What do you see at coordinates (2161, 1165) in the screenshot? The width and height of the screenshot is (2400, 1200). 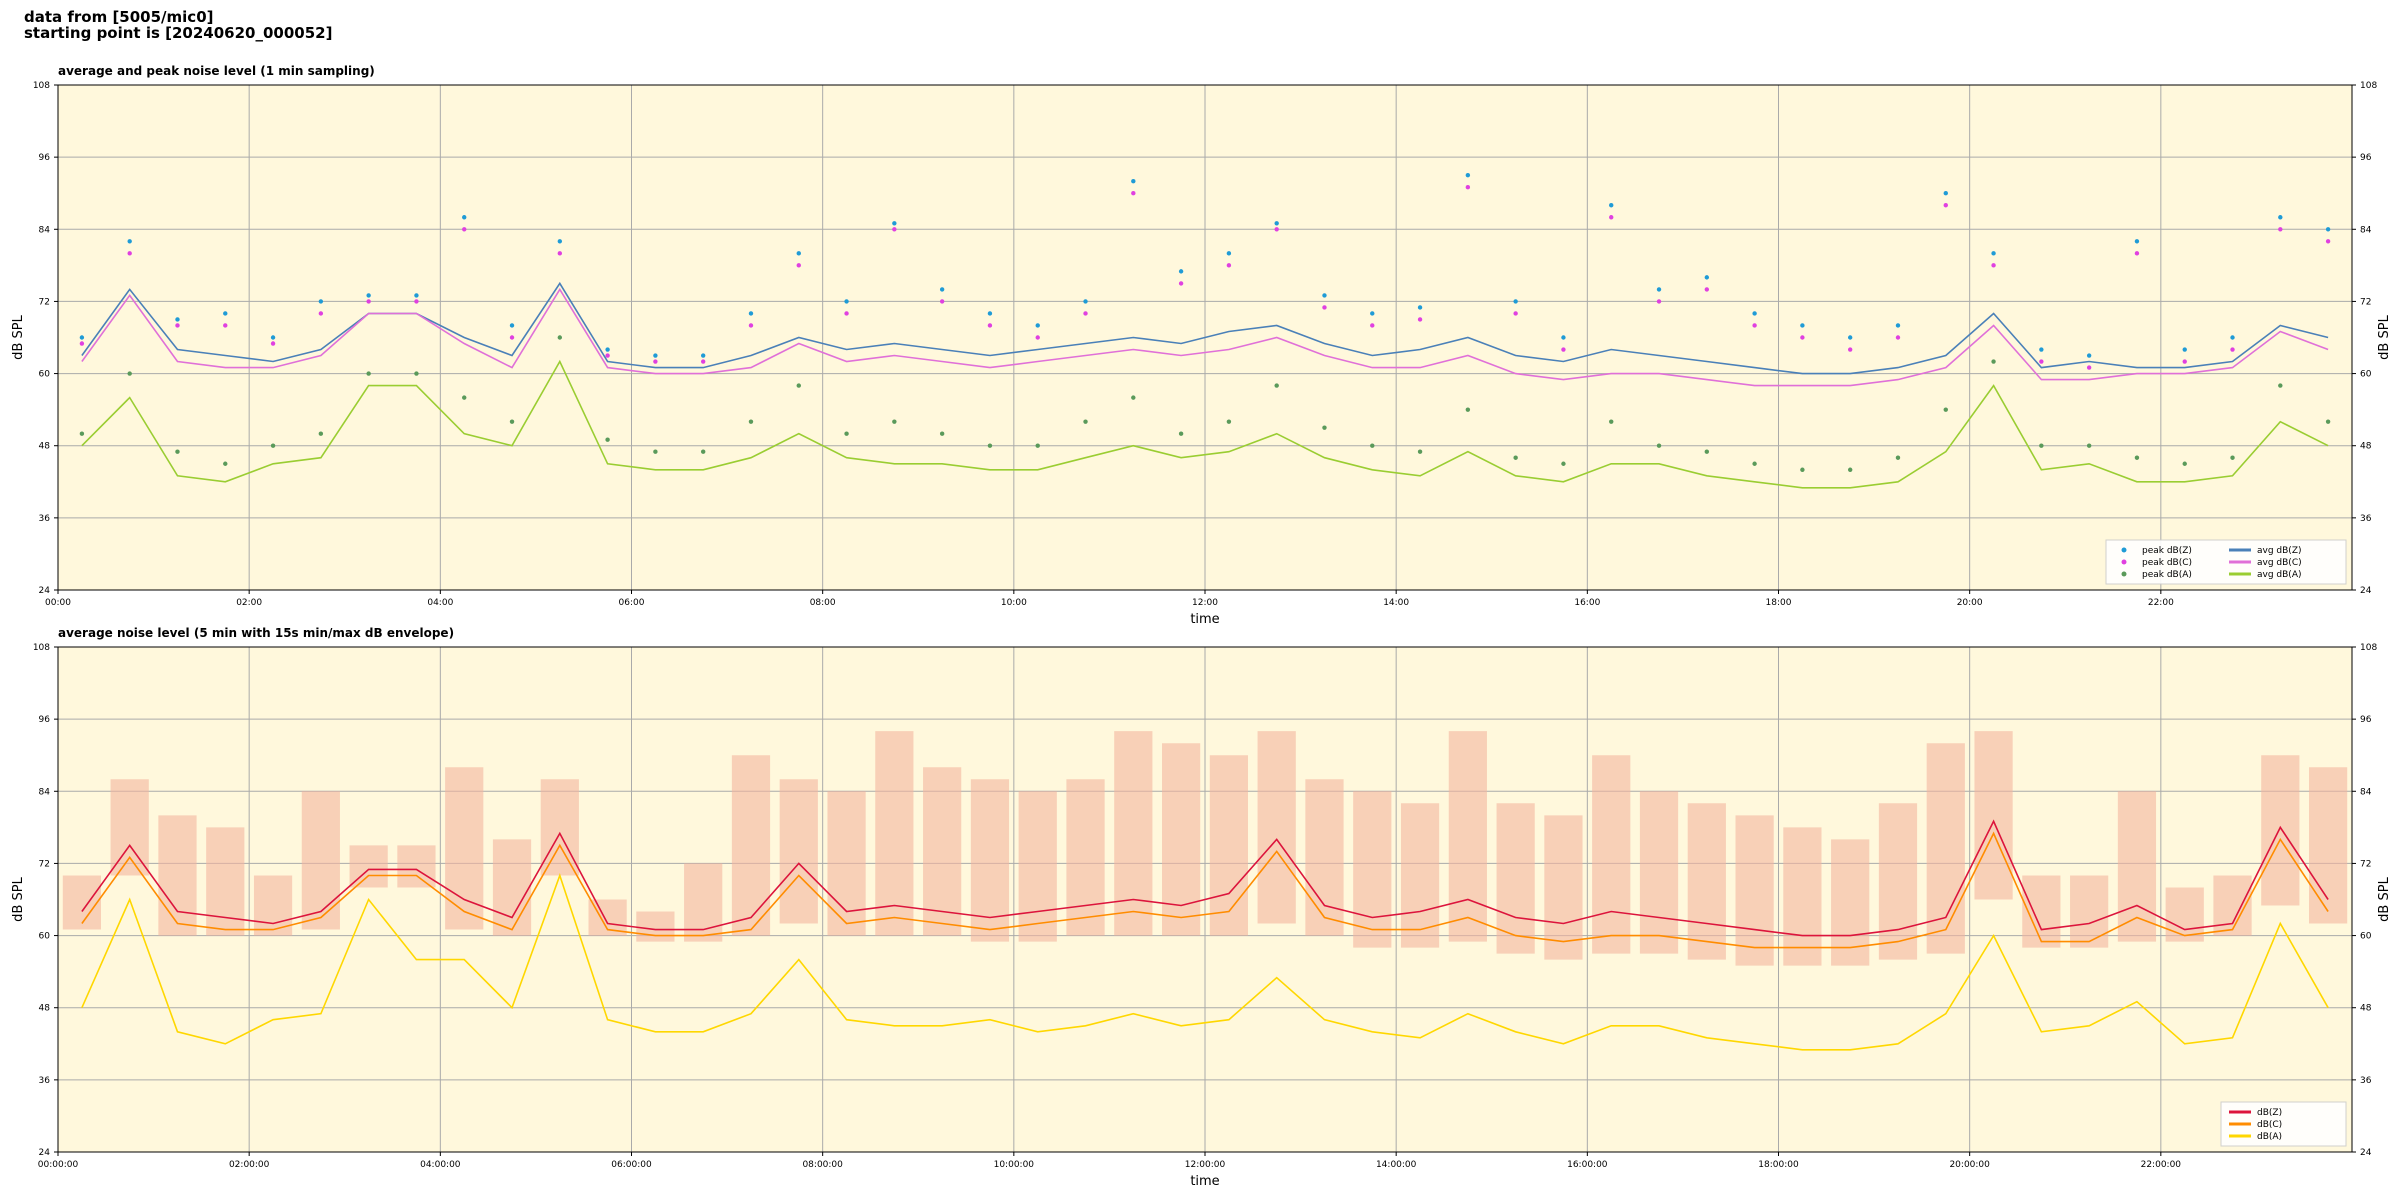 I see `x-tick-label: 22:00:00` at bounding box center [2161, 1165].